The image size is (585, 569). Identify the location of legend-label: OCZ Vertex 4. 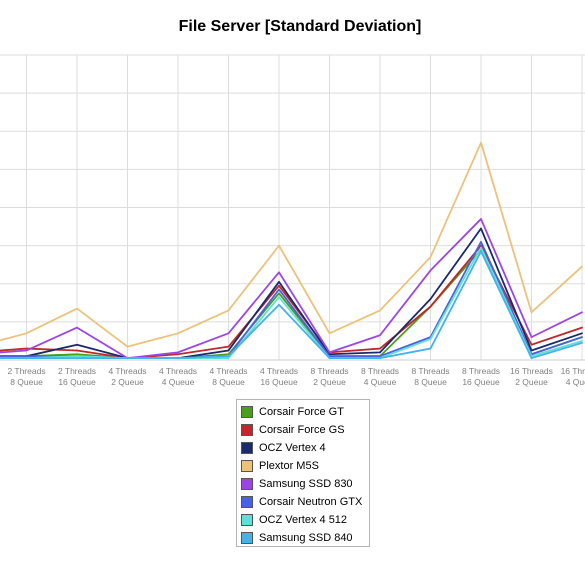
(292, 448).